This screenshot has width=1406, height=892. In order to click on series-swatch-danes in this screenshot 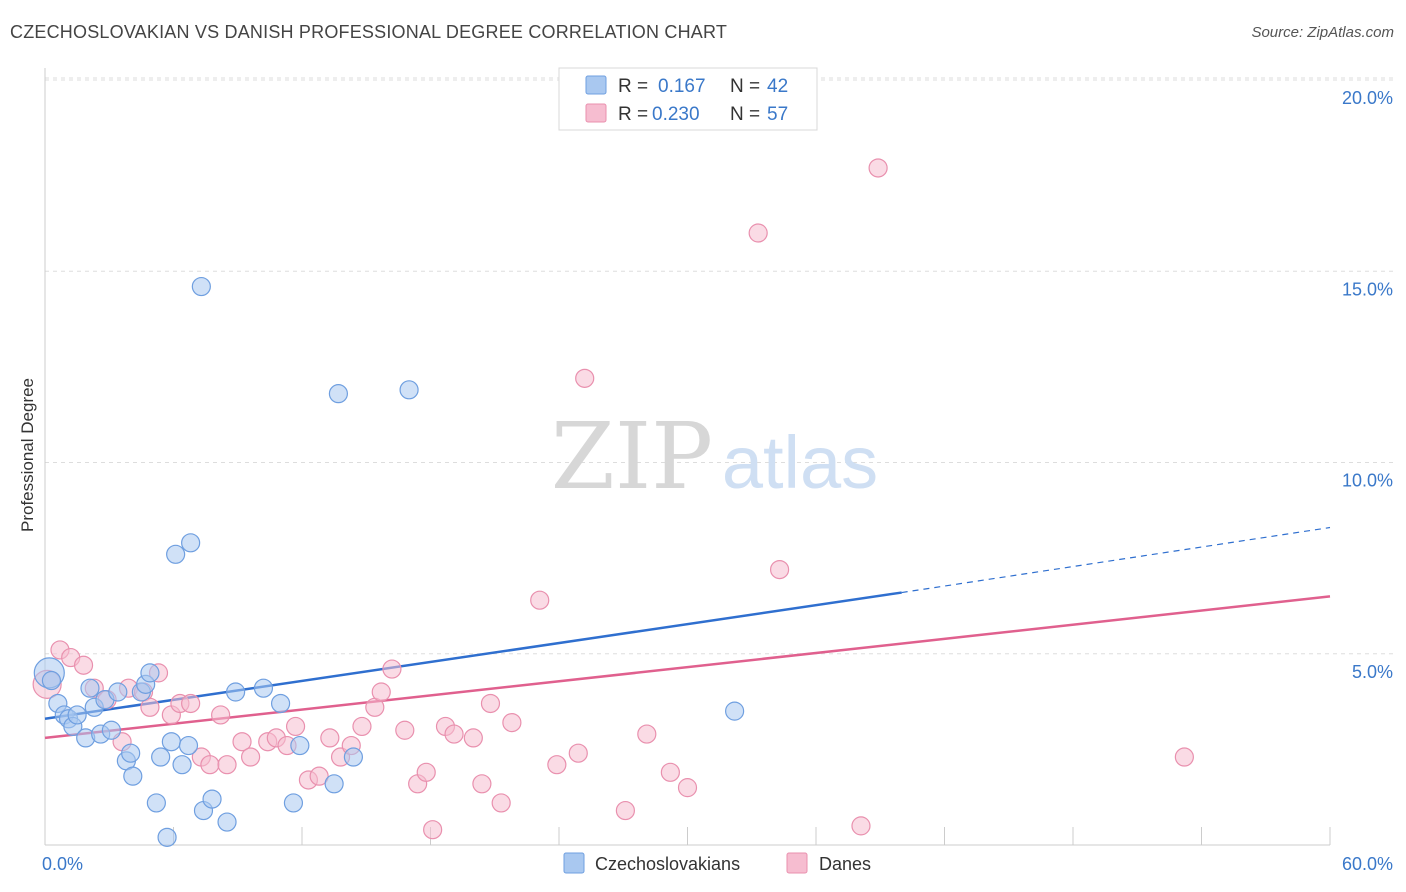, I will do `click(797, 863)`.